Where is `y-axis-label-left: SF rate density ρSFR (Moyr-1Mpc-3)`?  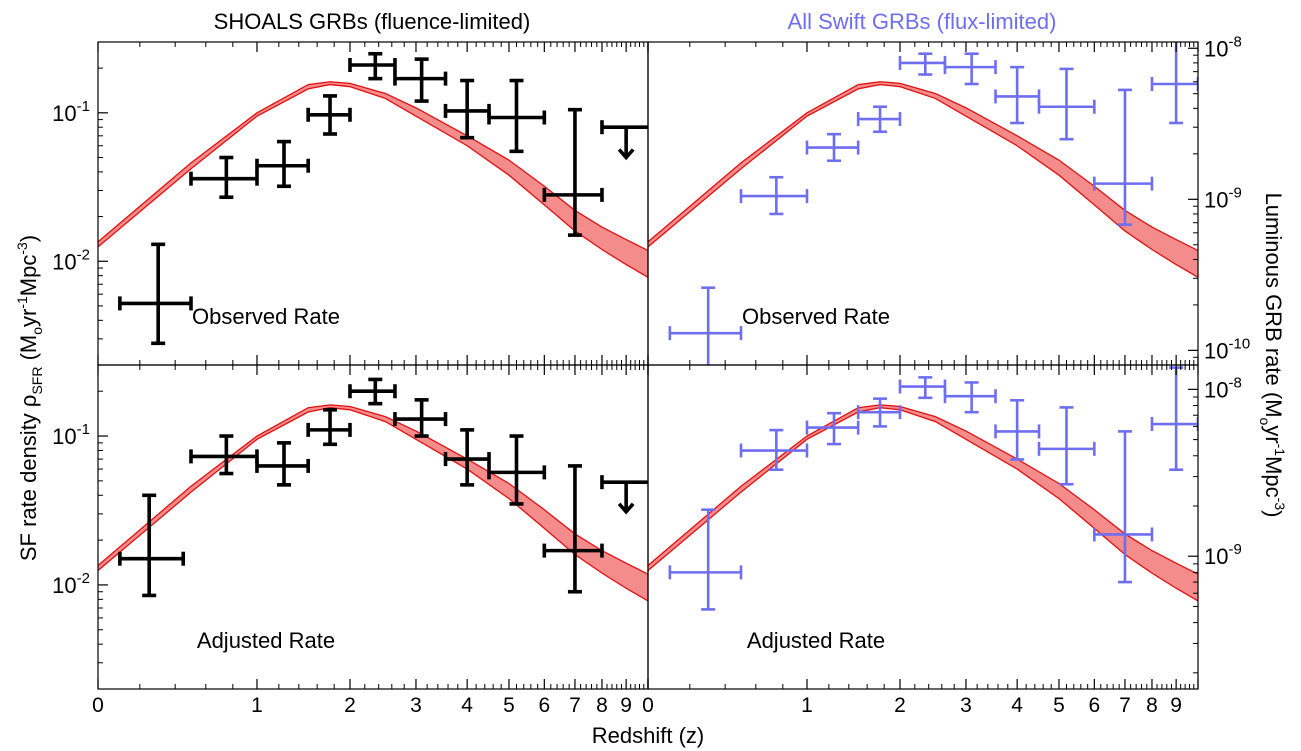 y-axis-label-left: SF rate density ρSFR (Moyr-1Mpc-3) is located at coordinates (29, 398).